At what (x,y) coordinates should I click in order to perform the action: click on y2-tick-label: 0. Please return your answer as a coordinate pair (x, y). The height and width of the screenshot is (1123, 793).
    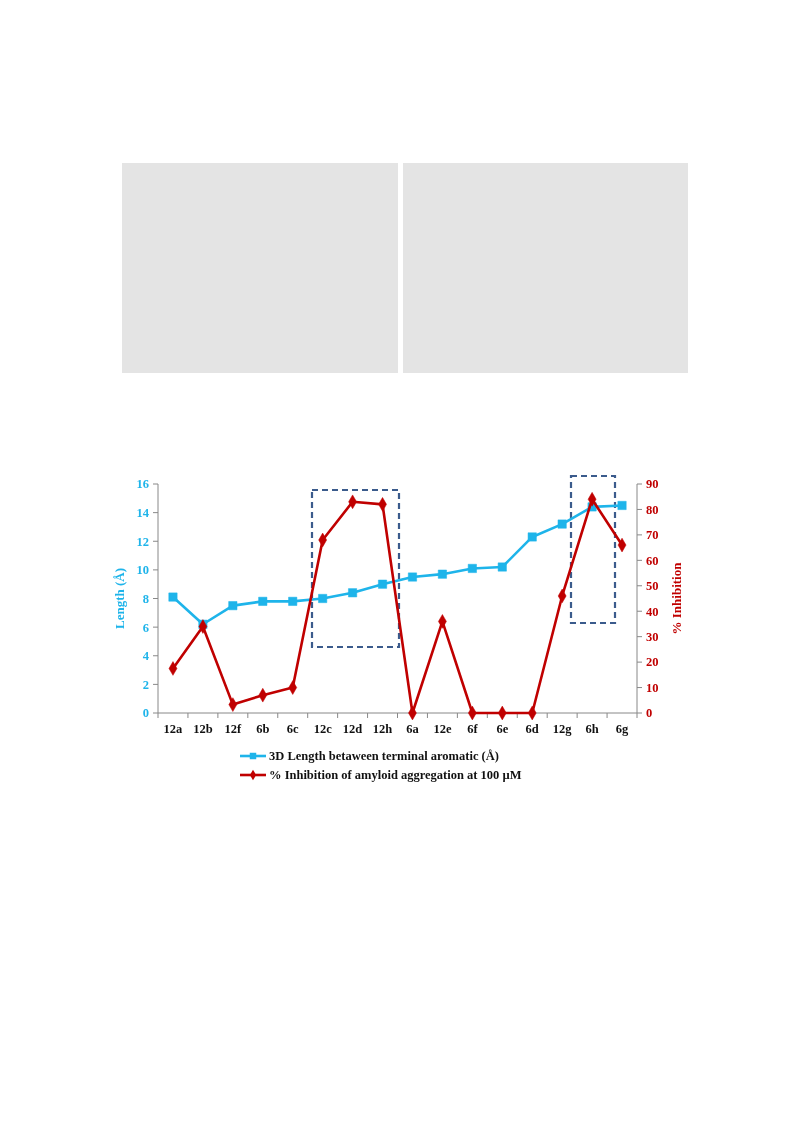
    Looking at the image, I should click on (649, 713).